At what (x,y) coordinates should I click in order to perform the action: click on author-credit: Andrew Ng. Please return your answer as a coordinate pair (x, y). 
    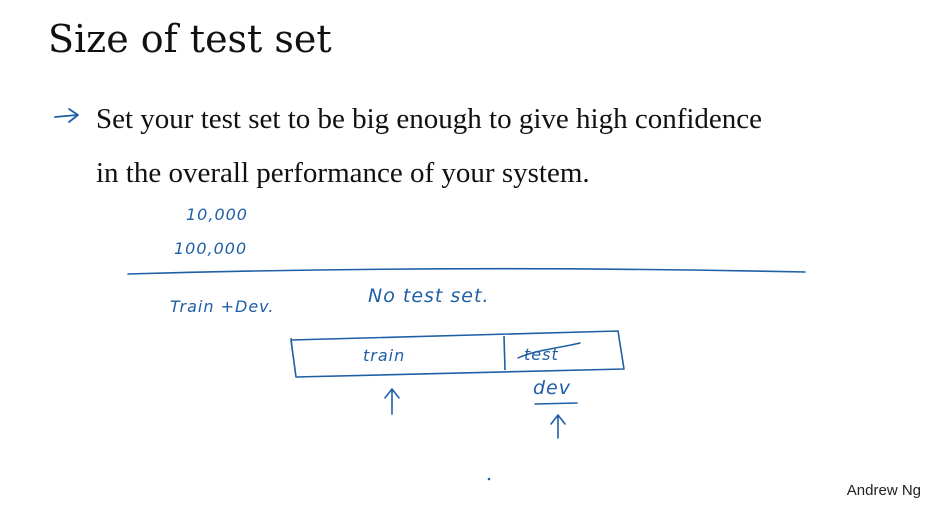
    Looking at the image, I should click on (883, 490).